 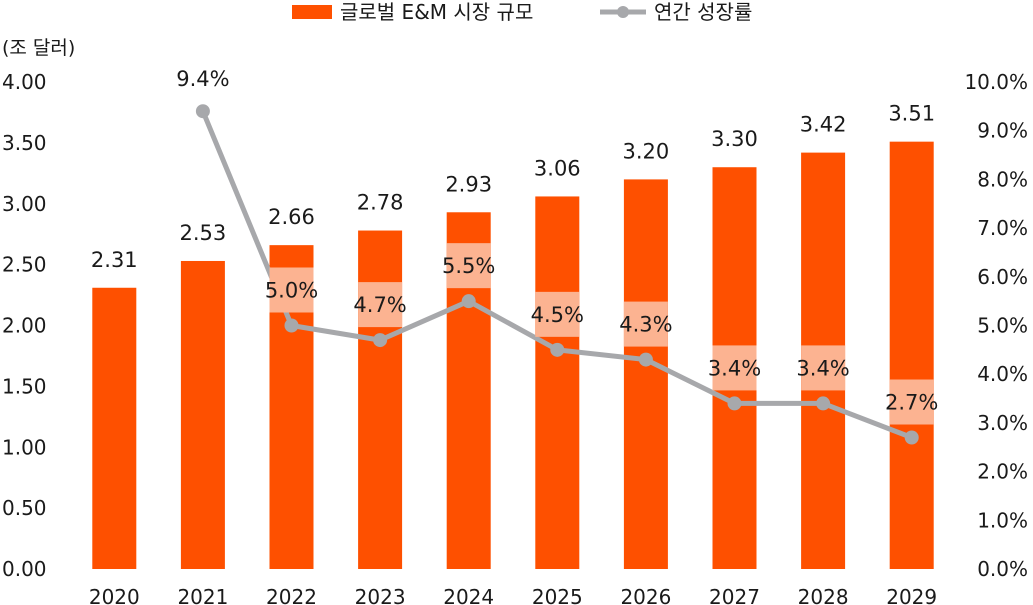 I want to click on left-axis-tick-label: 3.50, so click(x=24, y=143).